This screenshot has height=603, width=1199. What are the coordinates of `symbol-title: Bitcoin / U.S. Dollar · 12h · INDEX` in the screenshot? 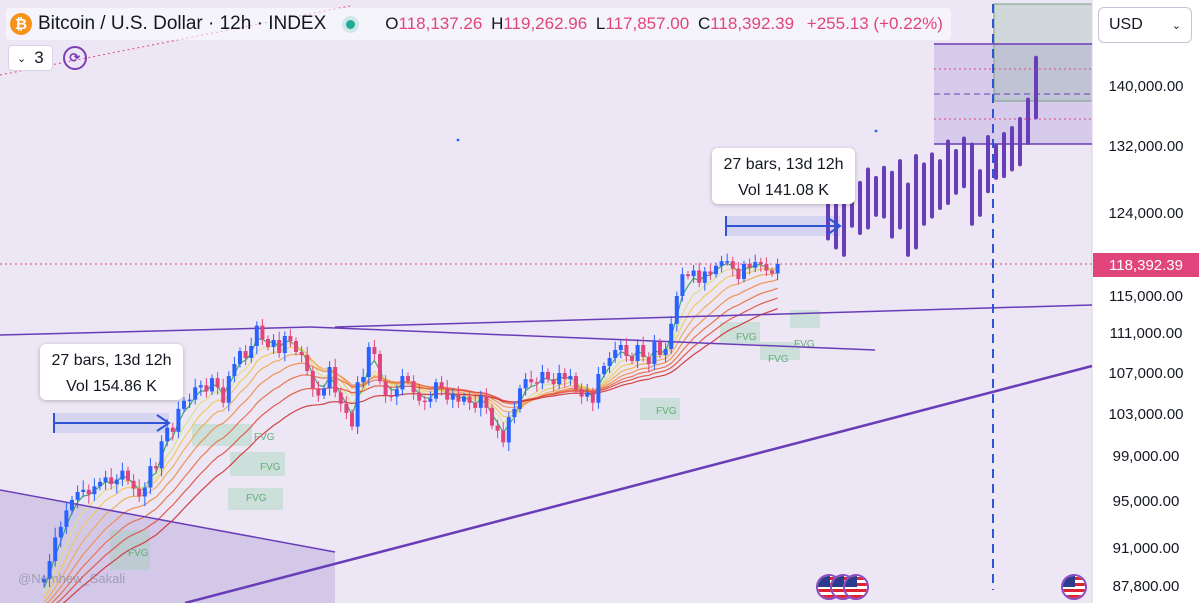 It's located at (182, 23).